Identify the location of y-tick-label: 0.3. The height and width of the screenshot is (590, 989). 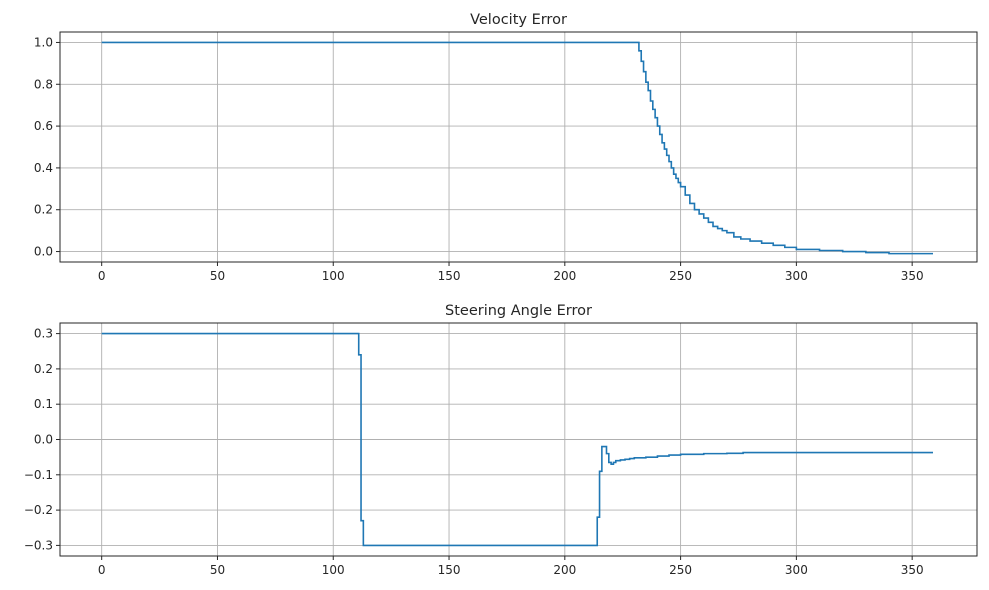
(43, 334).